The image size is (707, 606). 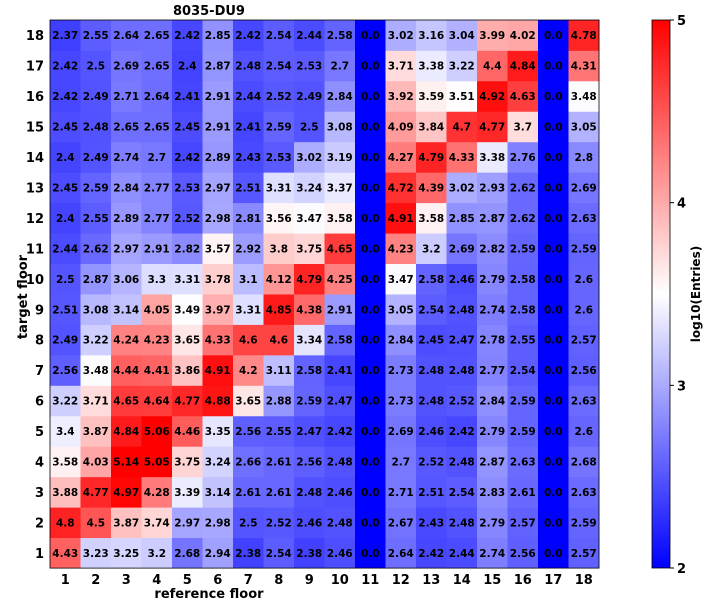 What do you see at coordinates (492, 219) in the screenshot?
I see `cell-value-label: 2.87` at bounding box center [492, 219].